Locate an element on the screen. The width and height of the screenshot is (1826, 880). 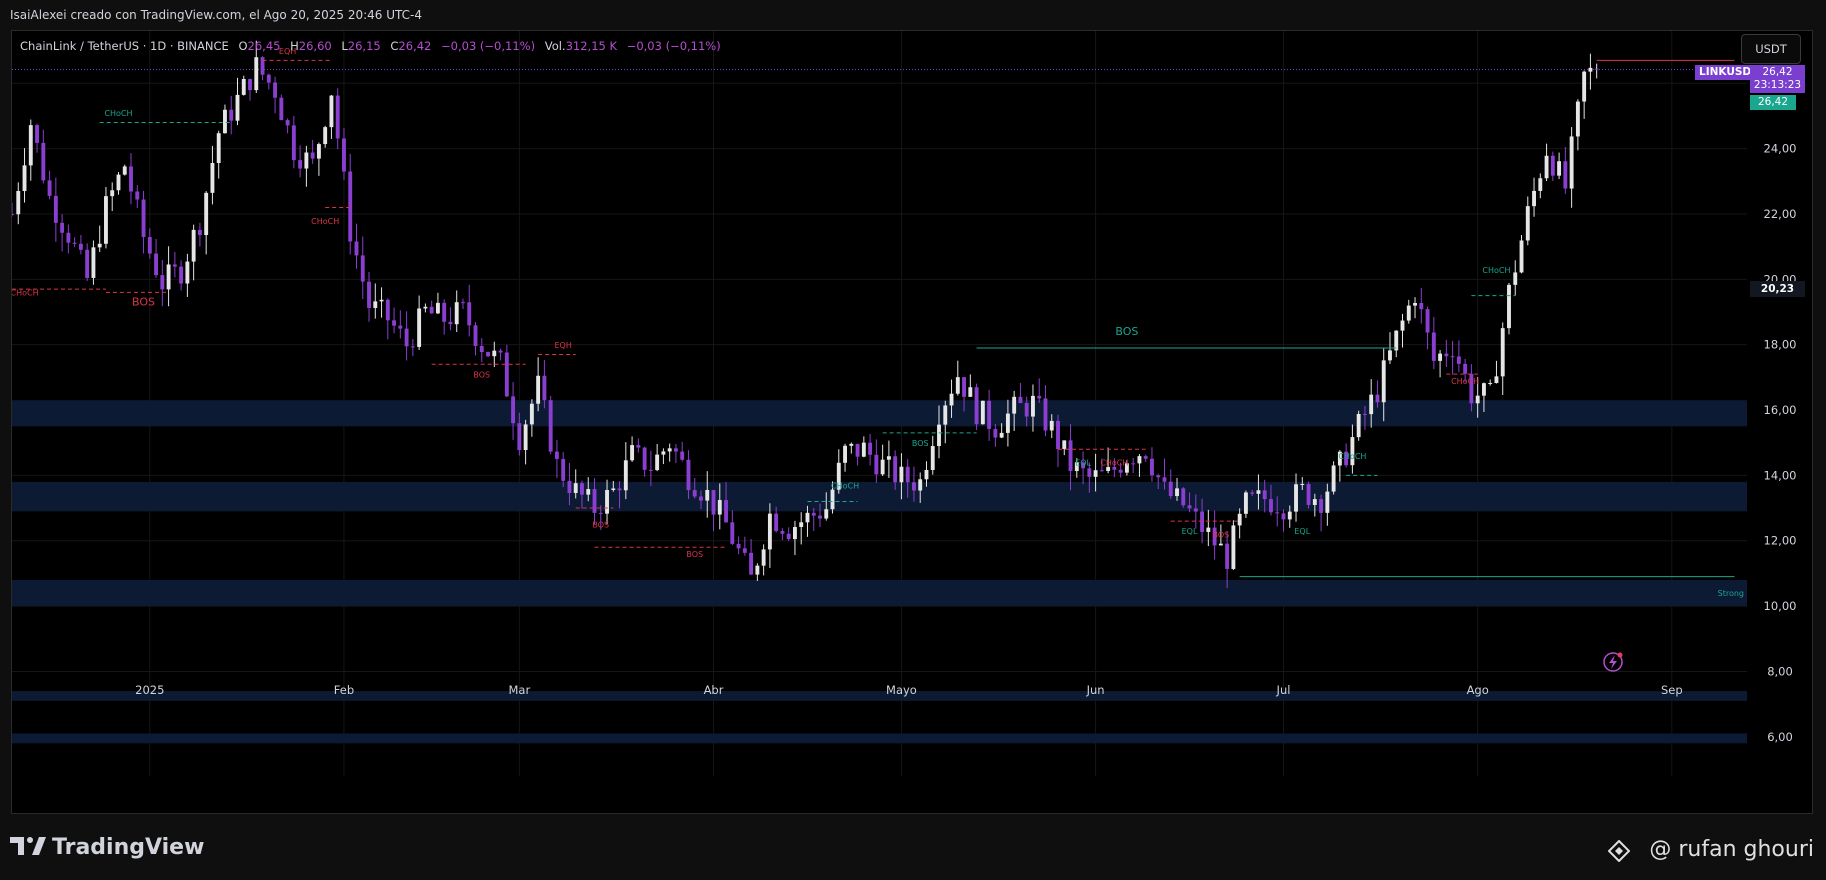
x-tick-label: Jun is located at coordinates (1095, 690).